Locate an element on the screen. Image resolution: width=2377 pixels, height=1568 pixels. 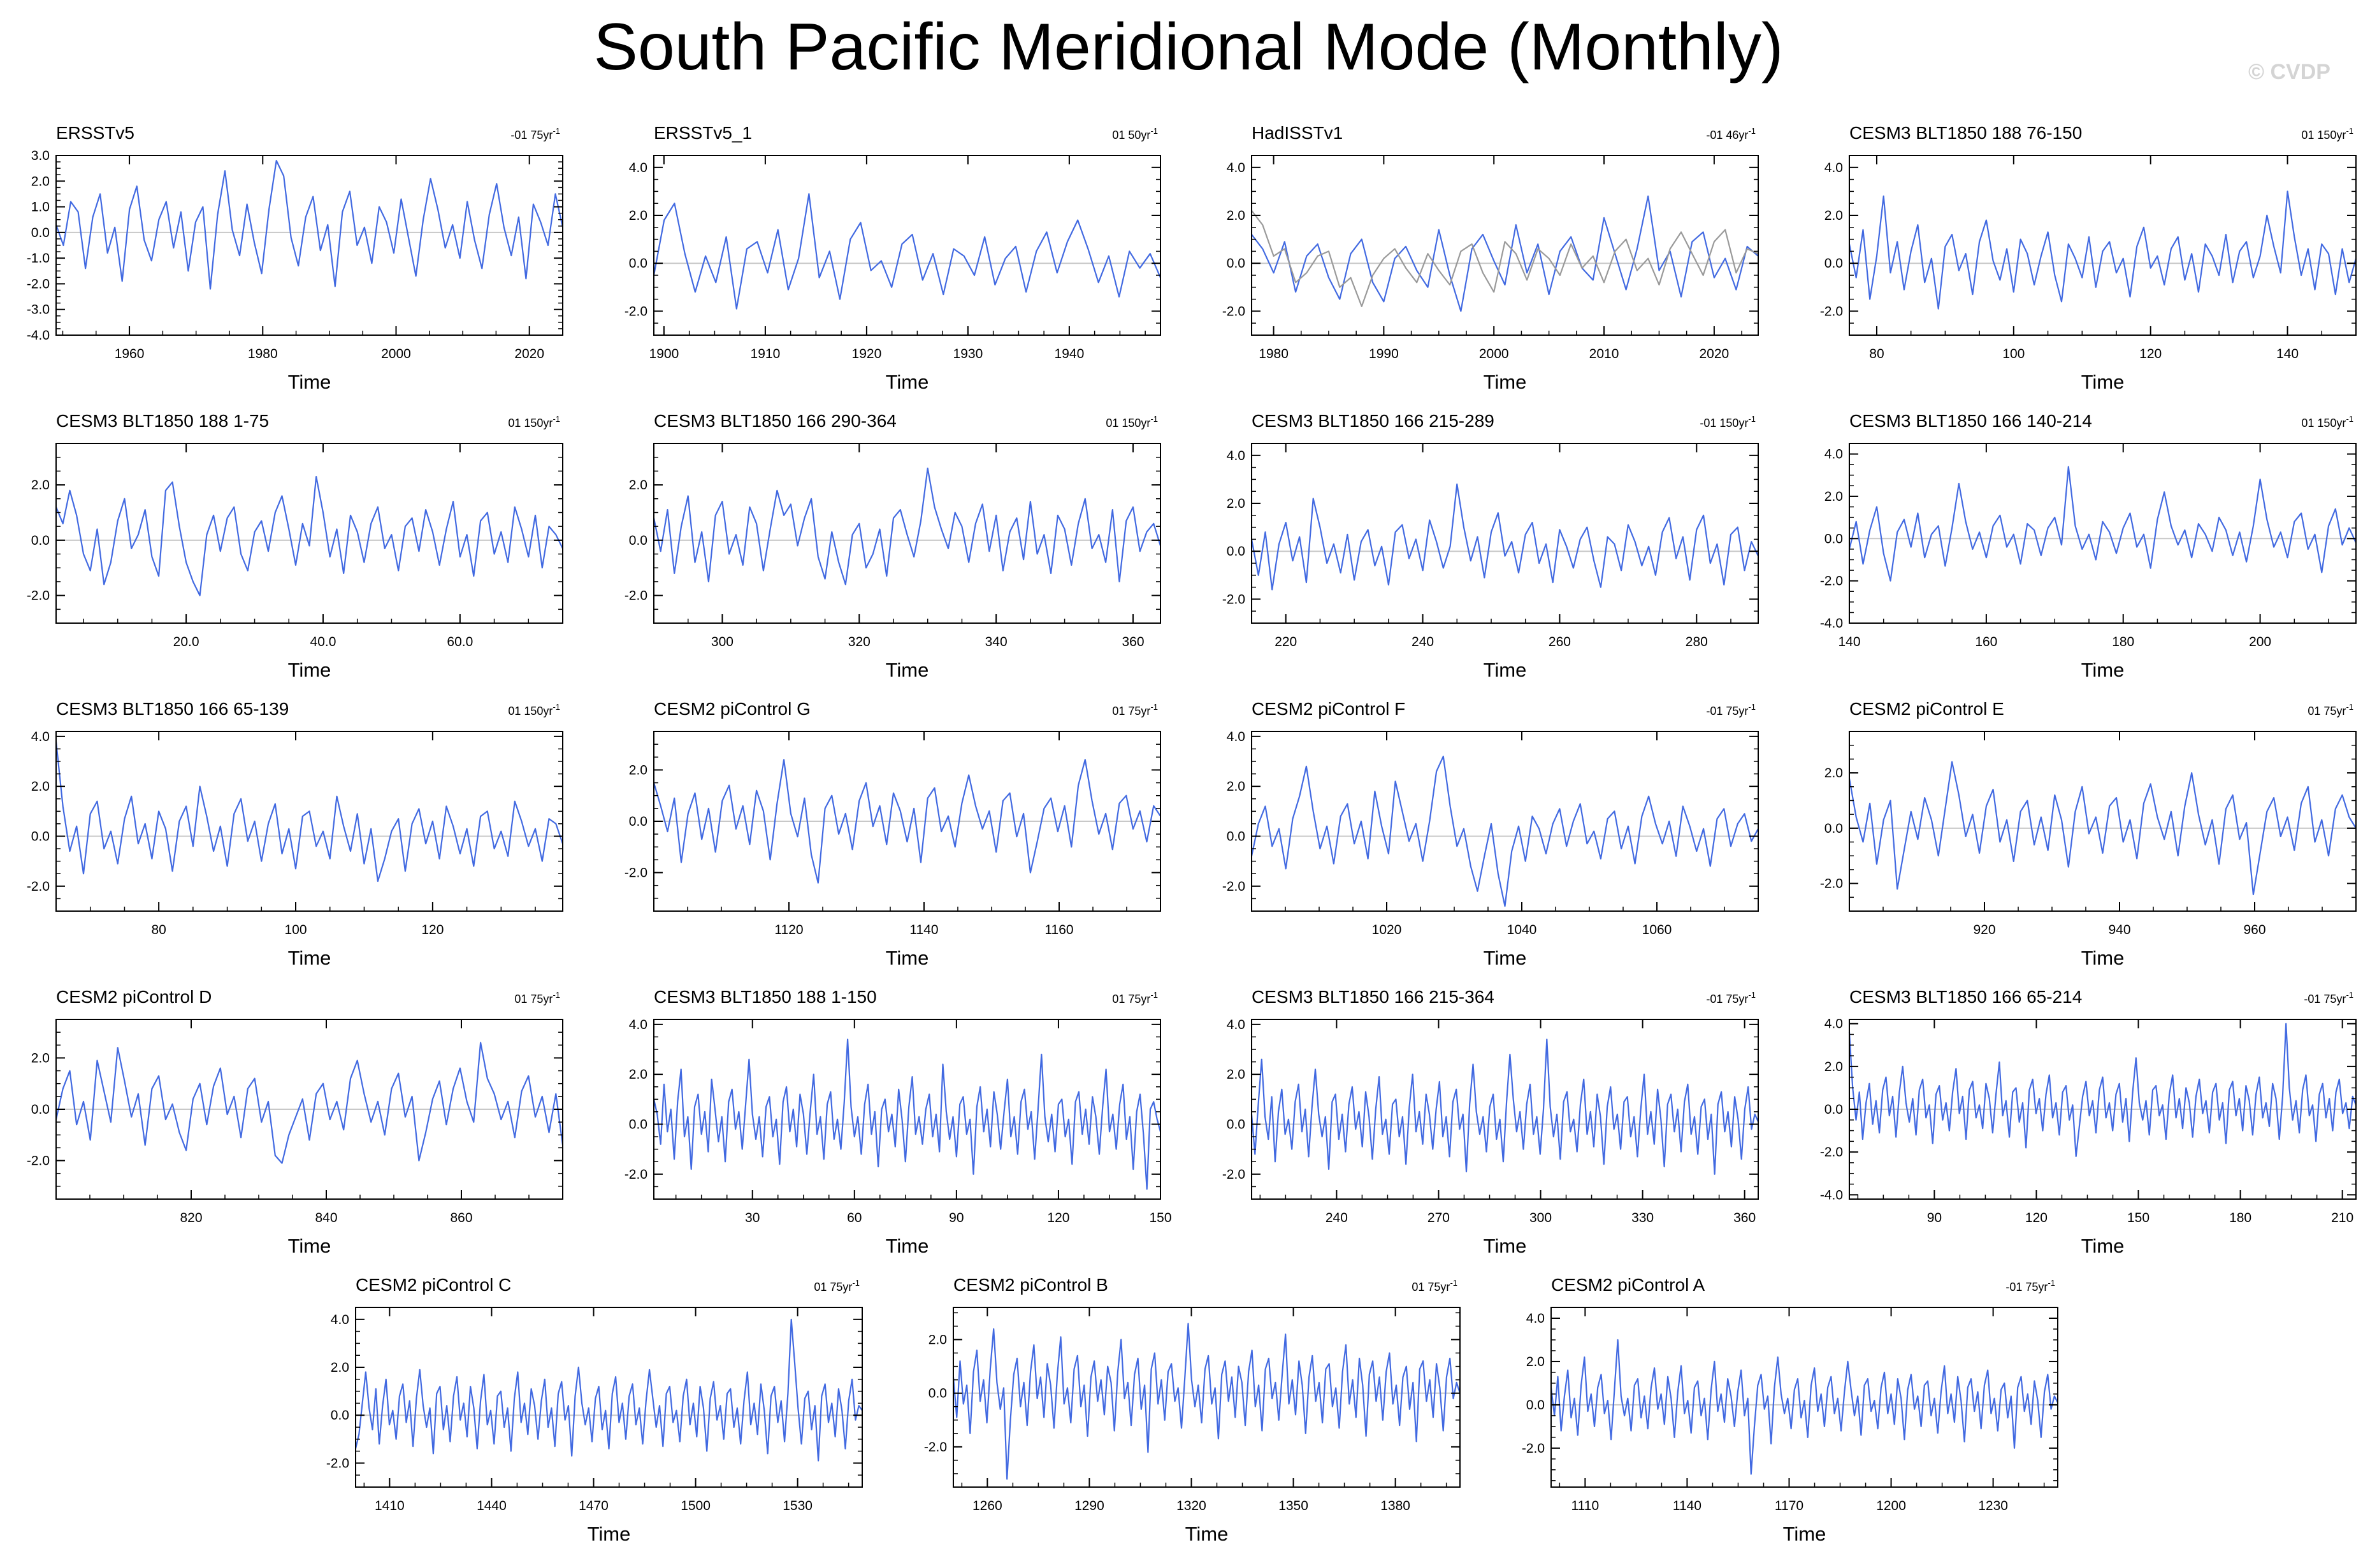
x-tick-label: 270 is located at coordinates (1438, 1218).